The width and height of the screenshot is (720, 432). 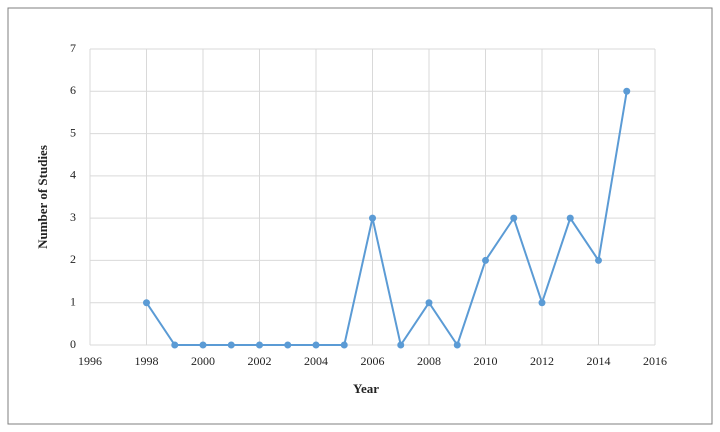 I want to click on x-tick-label: 2010, so click(x=486, y=361).